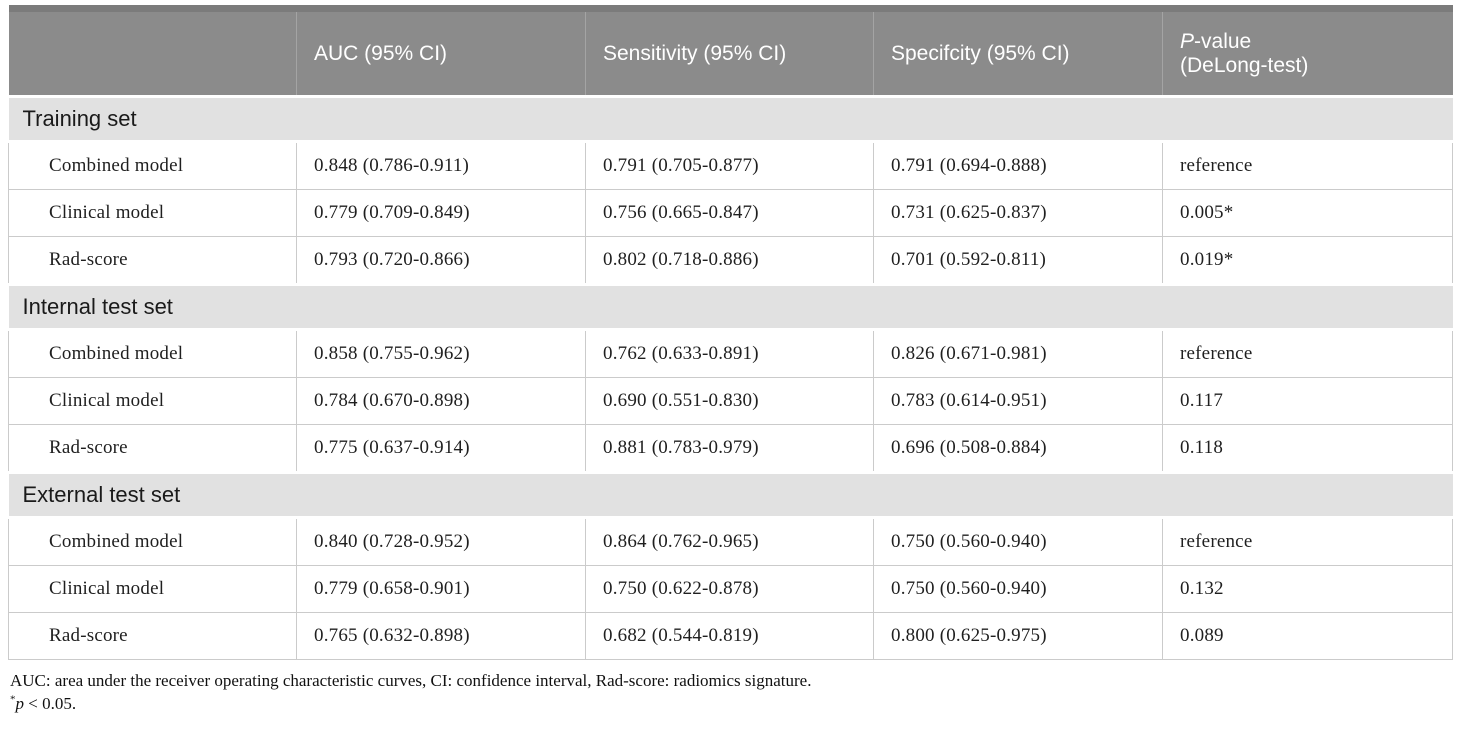 The width and height of the screenshot is (1460, 734). I want to click on auc-cell: 0.784 (0.670-0.898), so click(441, 401).